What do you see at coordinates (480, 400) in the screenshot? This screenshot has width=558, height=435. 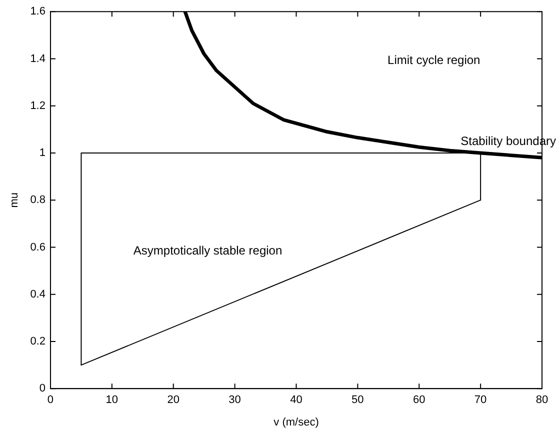 I see `x-tick-label: 70` at bounding box center [480, 400].